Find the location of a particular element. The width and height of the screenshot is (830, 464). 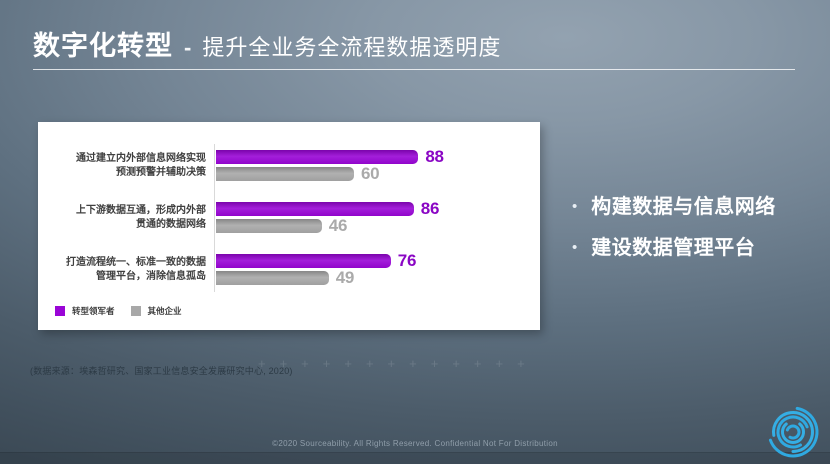

title-subtitle: 提升全业务全流程数据透明度 is located at coordinates (352, 47).